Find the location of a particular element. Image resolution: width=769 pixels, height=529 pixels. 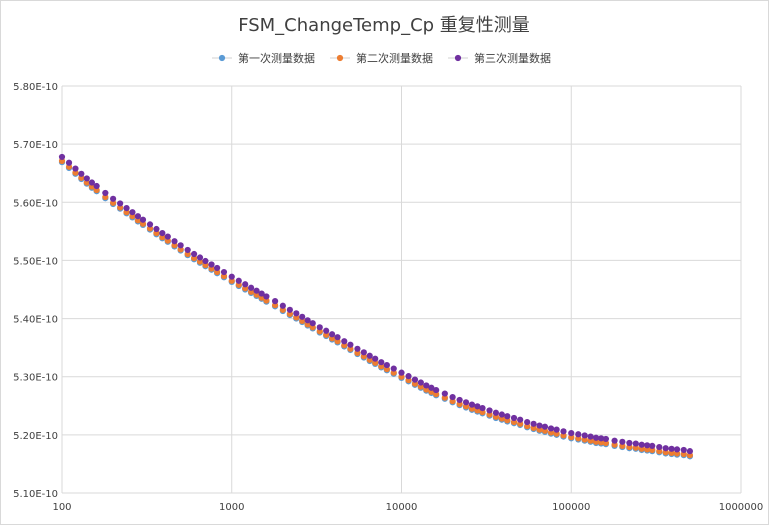

y-tick-label: 5.10E-10 is located at coordinates (35, 494).